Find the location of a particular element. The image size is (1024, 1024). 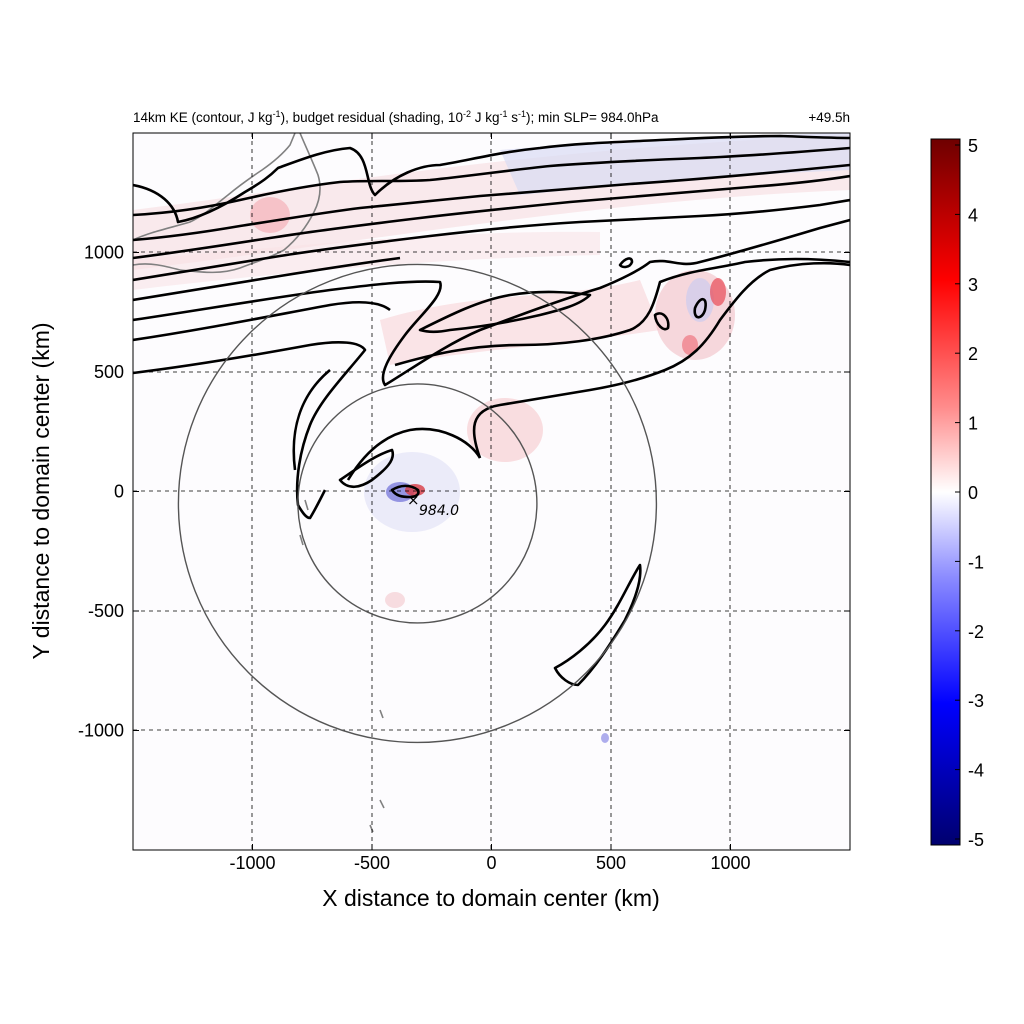

colorbar-tick-label: 0 is located at coordinates (973, 493).